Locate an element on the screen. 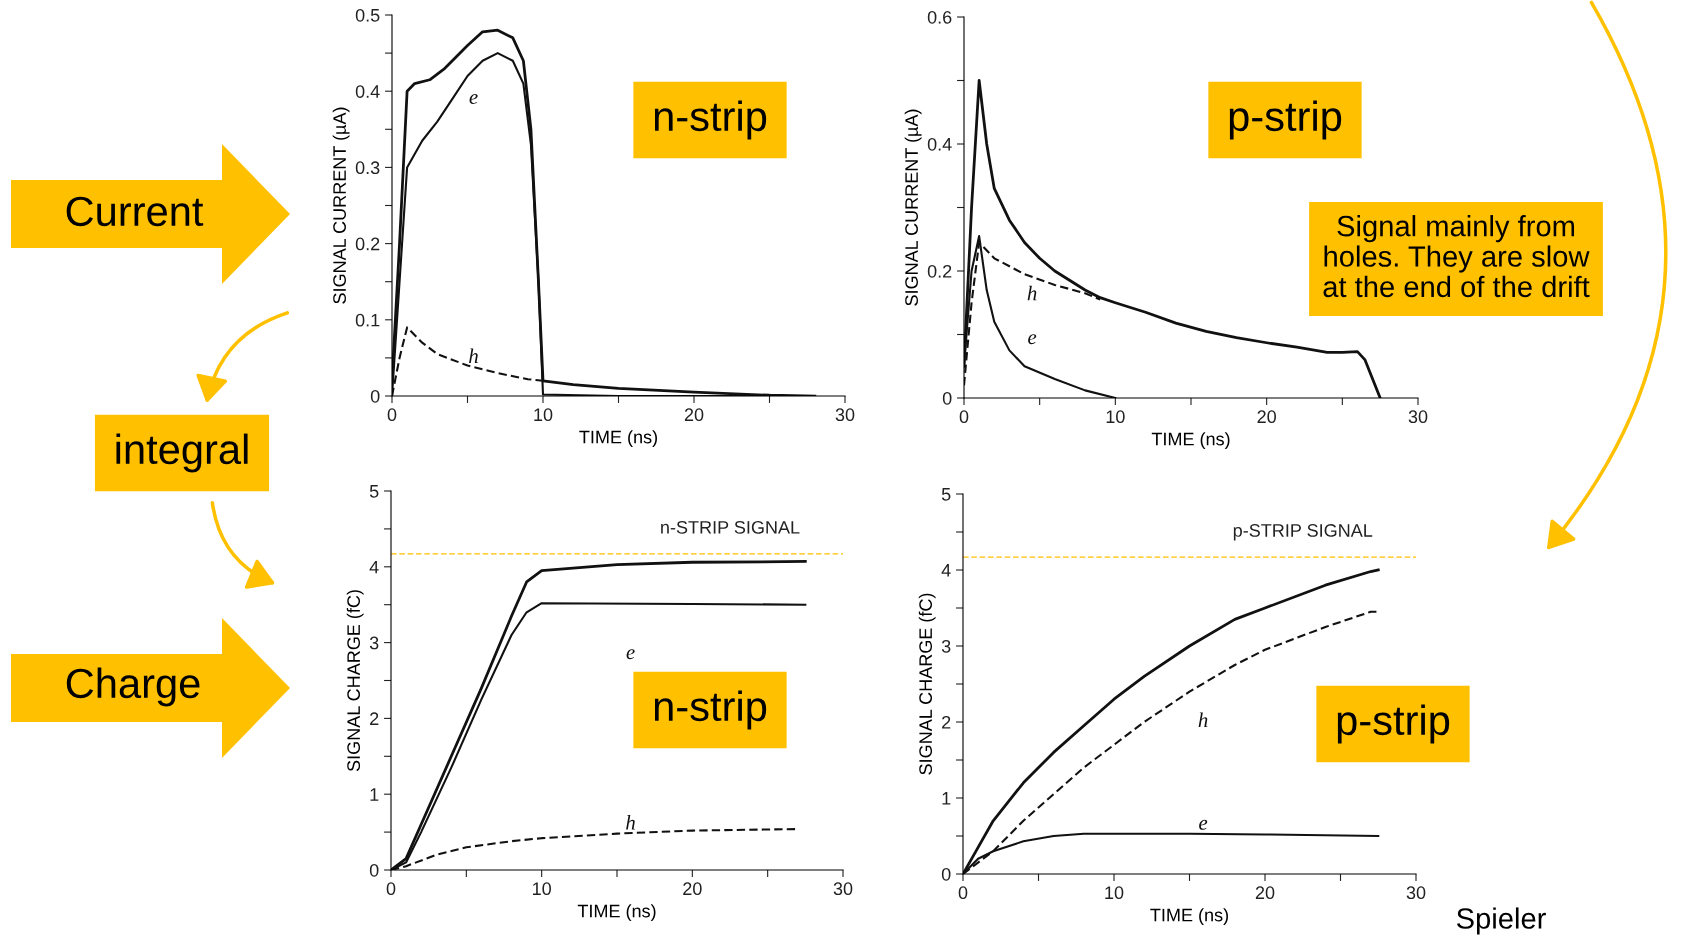  y-tick-label: 0.1 is located at coordinates (367, 320).